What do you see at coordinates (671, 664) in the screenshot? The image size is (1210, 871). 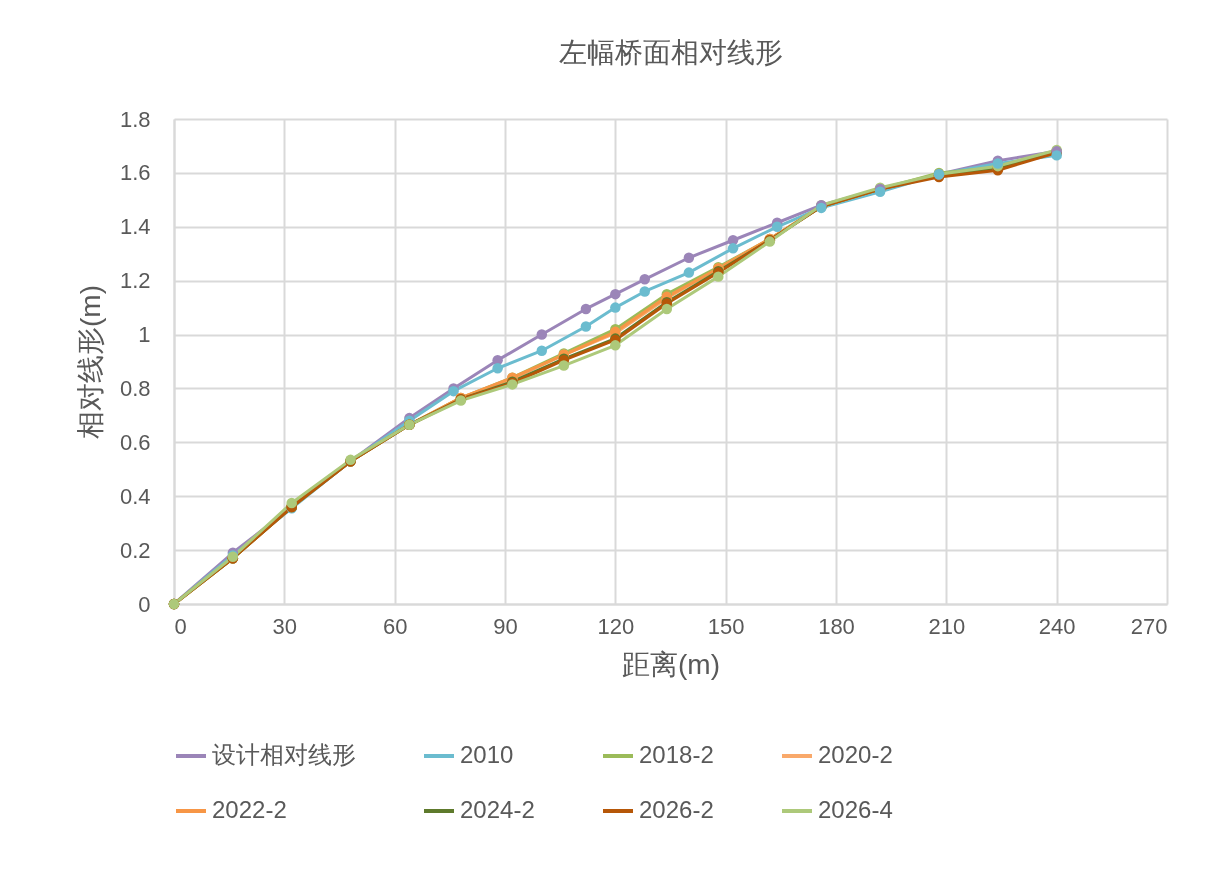 I see `x-axis-title: 距离(m)` at bounding box center [671, 664].